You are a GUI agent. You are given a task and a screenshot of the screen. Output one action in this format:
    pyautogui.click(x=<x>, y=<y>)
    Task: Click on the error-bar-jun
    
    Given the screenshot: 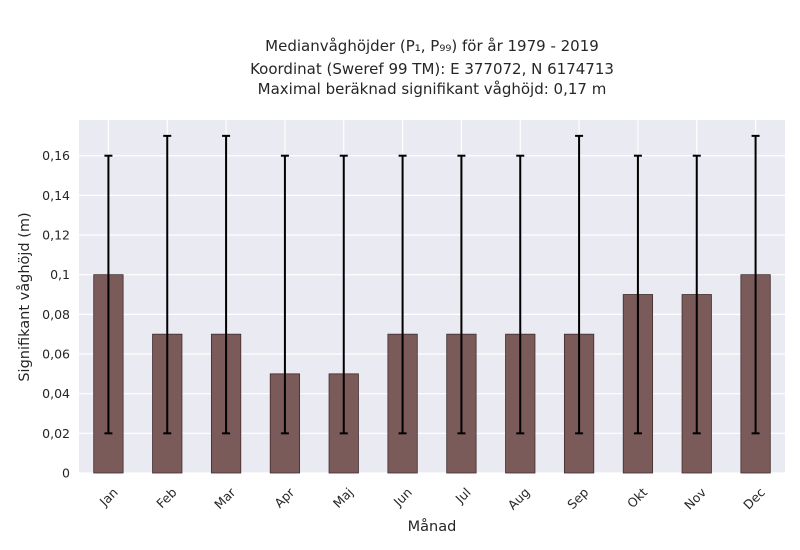 What is the action you would take?
    pyautogui.click(x=402, y=294)
    